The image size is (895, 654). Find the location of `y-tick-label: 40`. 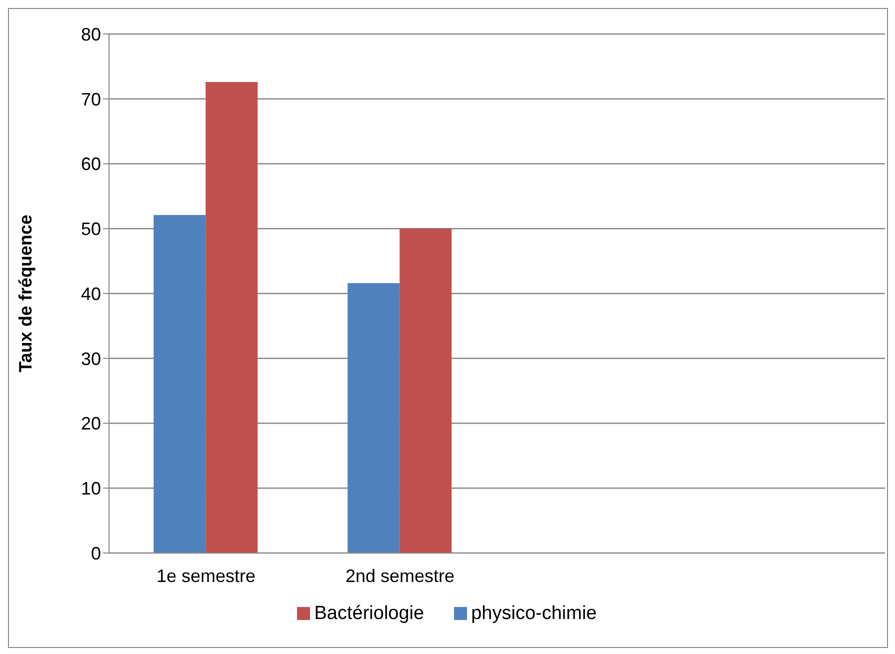

y-tick-label: 40 is located at coordinates (90, 294).